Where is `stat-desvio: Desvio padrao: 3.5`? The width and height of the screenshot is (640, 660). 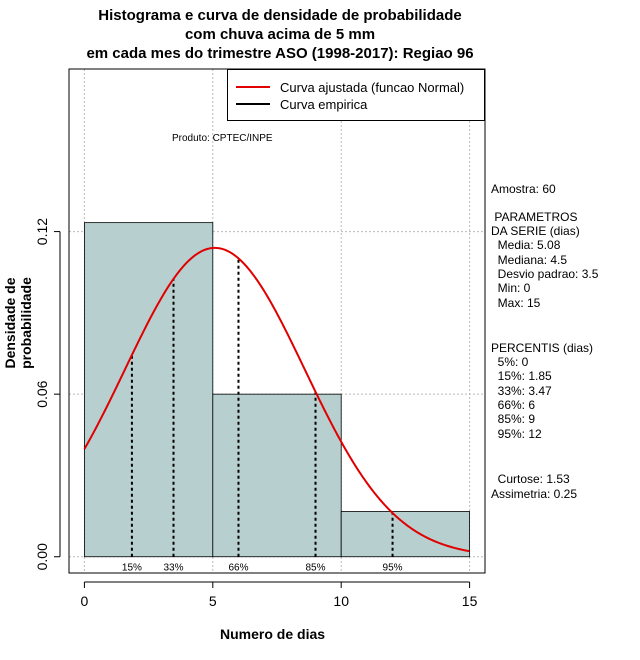 stat-desvio: Desvio padrao: 3.5 is located at coordinates (545, 274).